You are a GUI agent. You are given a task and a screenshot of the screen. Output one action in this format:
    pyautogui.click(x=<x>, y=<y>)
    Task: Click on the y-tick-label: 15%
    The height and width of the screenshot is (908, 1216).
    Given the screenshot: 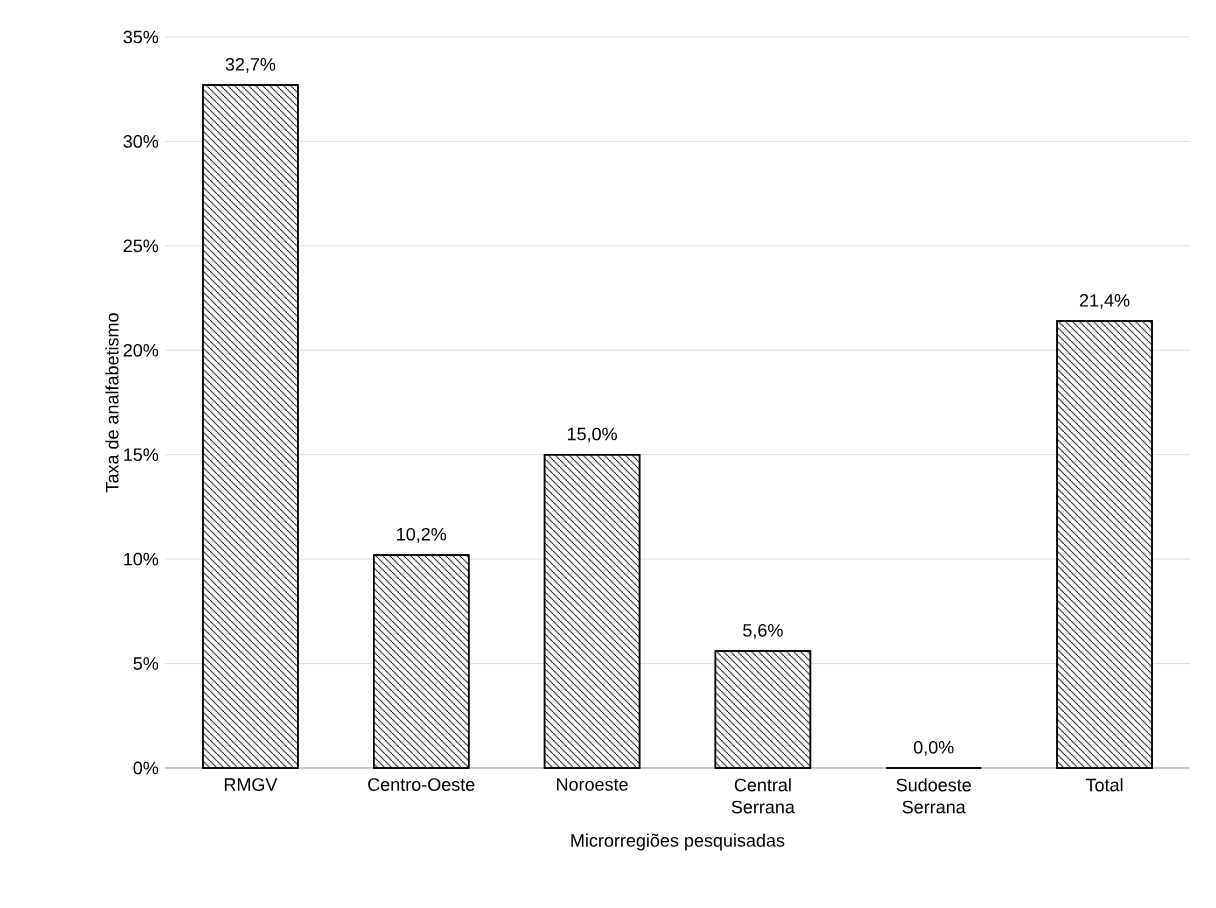 What is the action you would take?
    pyautogui.click(x=141, y=455)
    